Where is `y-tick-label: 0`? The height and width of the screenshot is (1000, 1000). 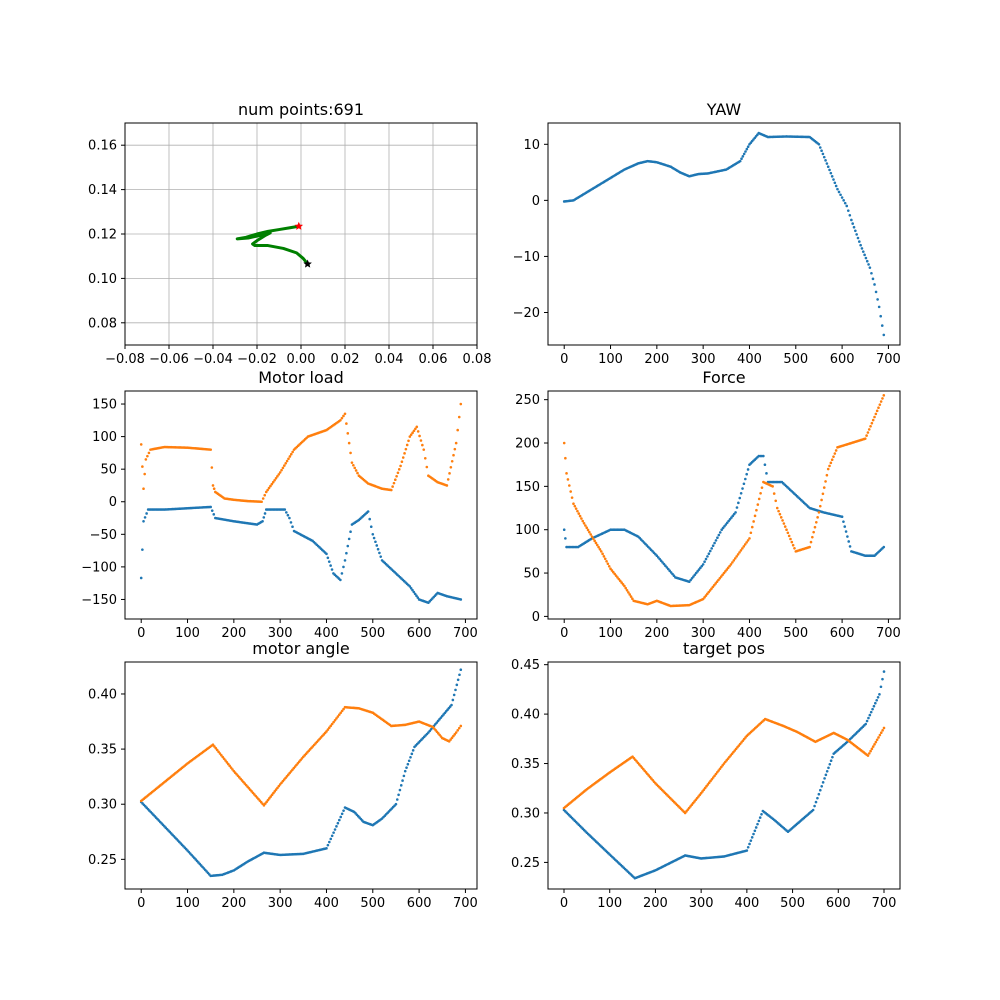
y-tick-label: 0 is located at coordinates (536, 201).